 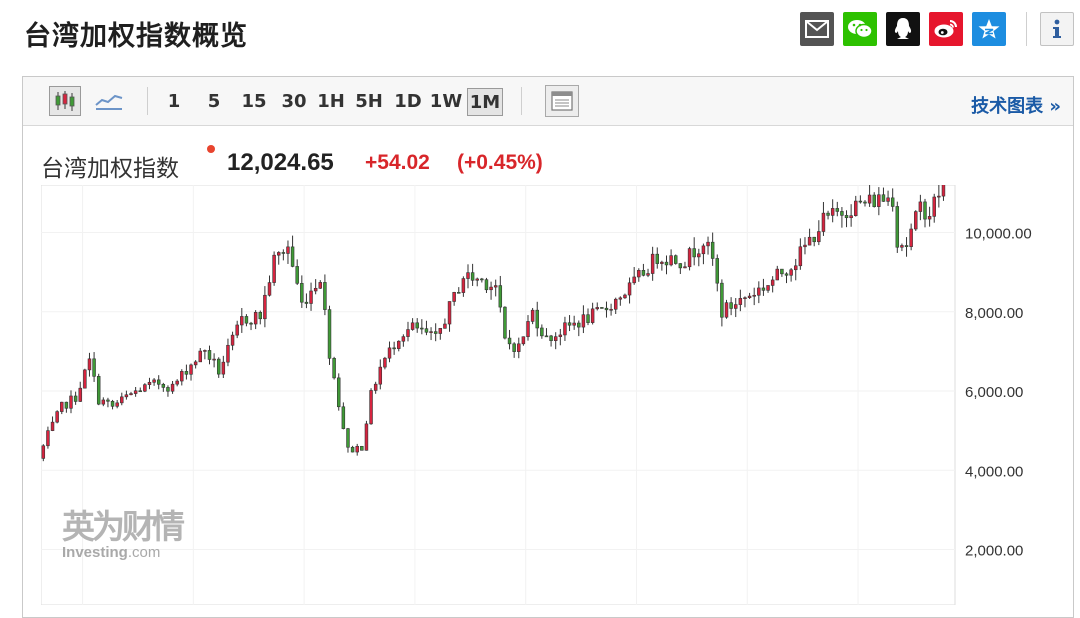 What do you see at coordinates (994, 392) in the screenshot?
I see `y-tick-label: 6,000.00` at bounding box center [994, 392].